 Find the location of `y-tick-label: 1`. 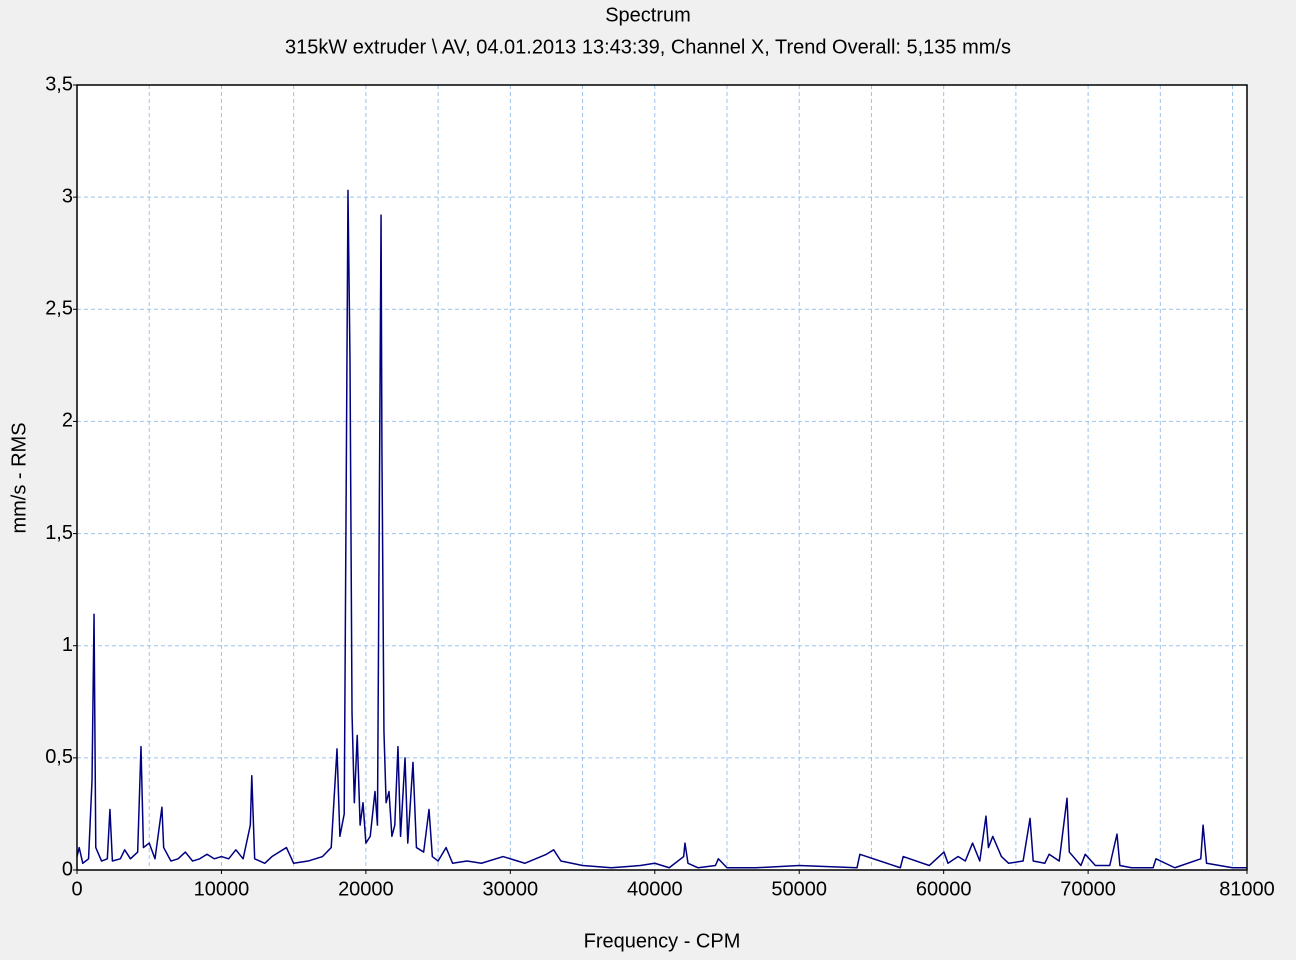

y-tick-label: 1 is located at coordinates (67, 645).